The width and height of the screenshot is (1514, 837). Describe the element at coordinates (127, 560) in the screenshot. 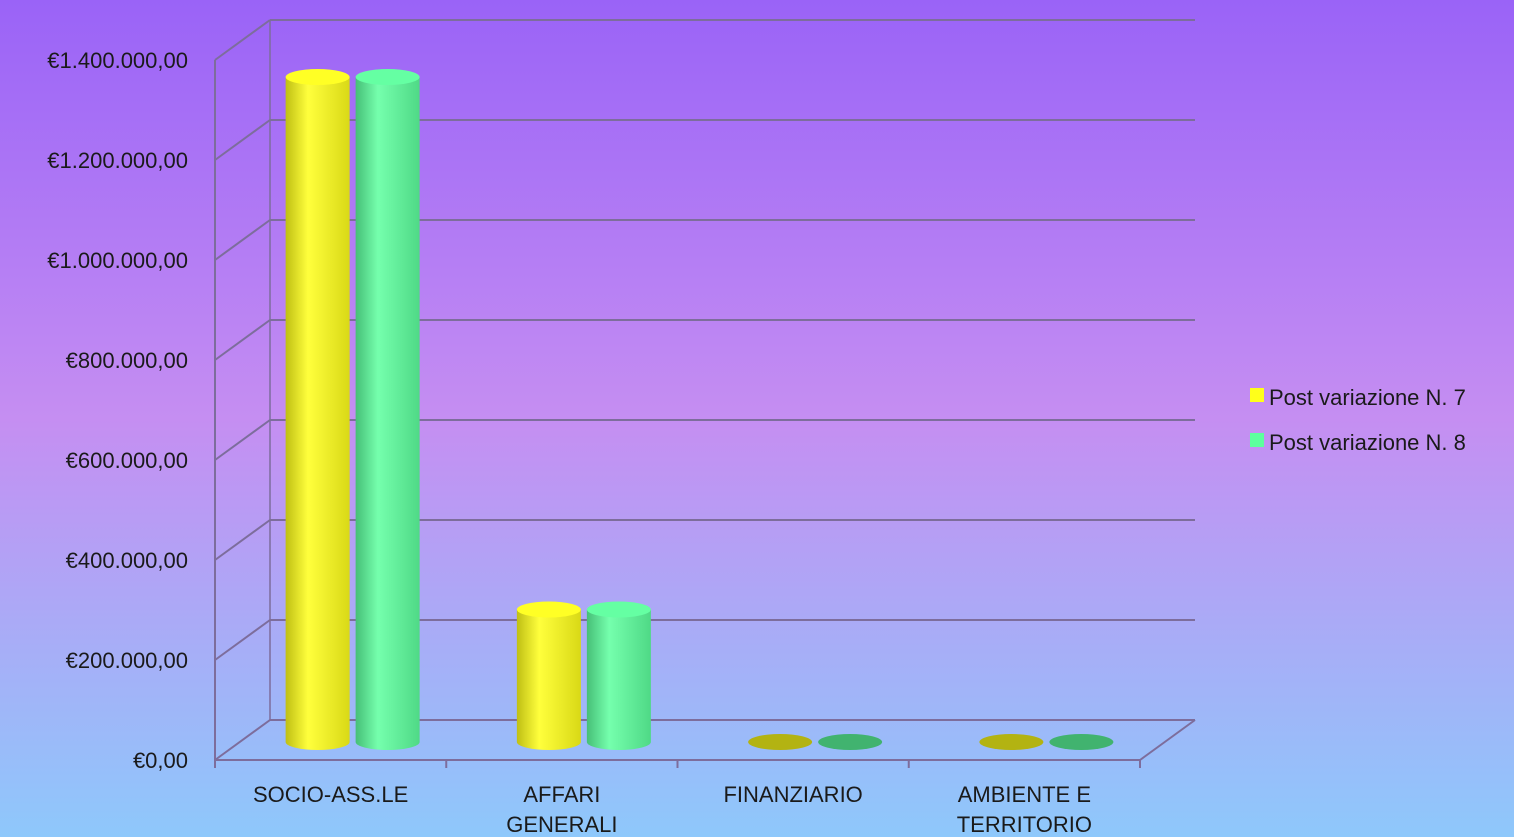

I see `y-tick-label: €400.000,00` at that location.